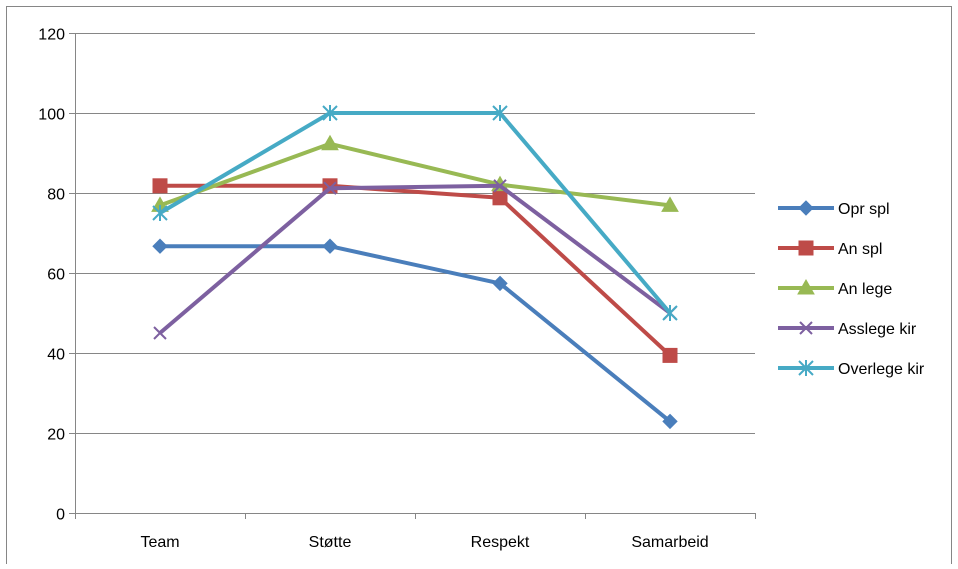 This screenshot has height=569, width=958. Describe the element at coordinates (330, 542) in the screenshot. I see `x-tick-label: Støtte` at that location.